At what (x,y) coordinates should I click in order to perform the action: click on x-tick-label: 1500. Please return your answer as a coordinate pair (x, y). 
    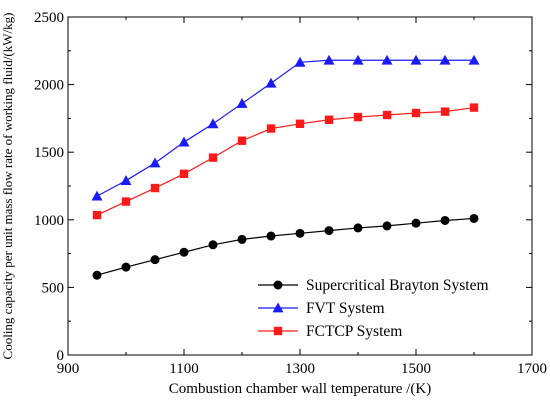
    Looking at the image, I should click on (416, 369).